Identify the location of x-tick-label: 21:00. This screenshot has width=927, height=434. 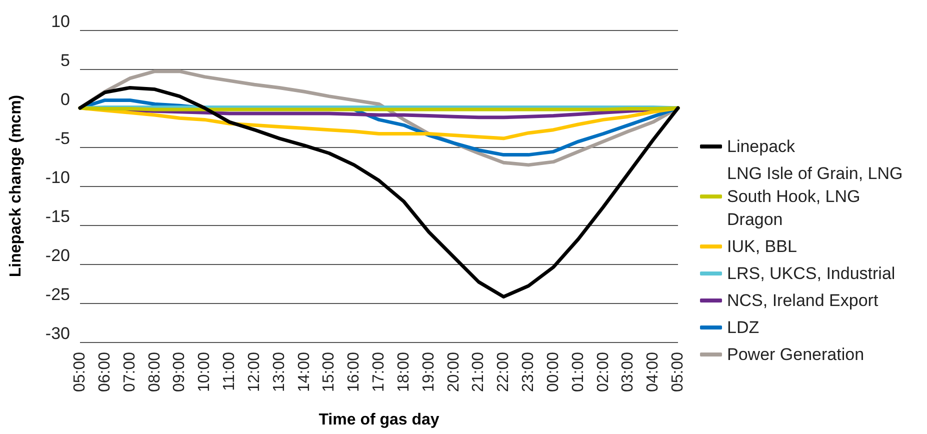
(479, 372).